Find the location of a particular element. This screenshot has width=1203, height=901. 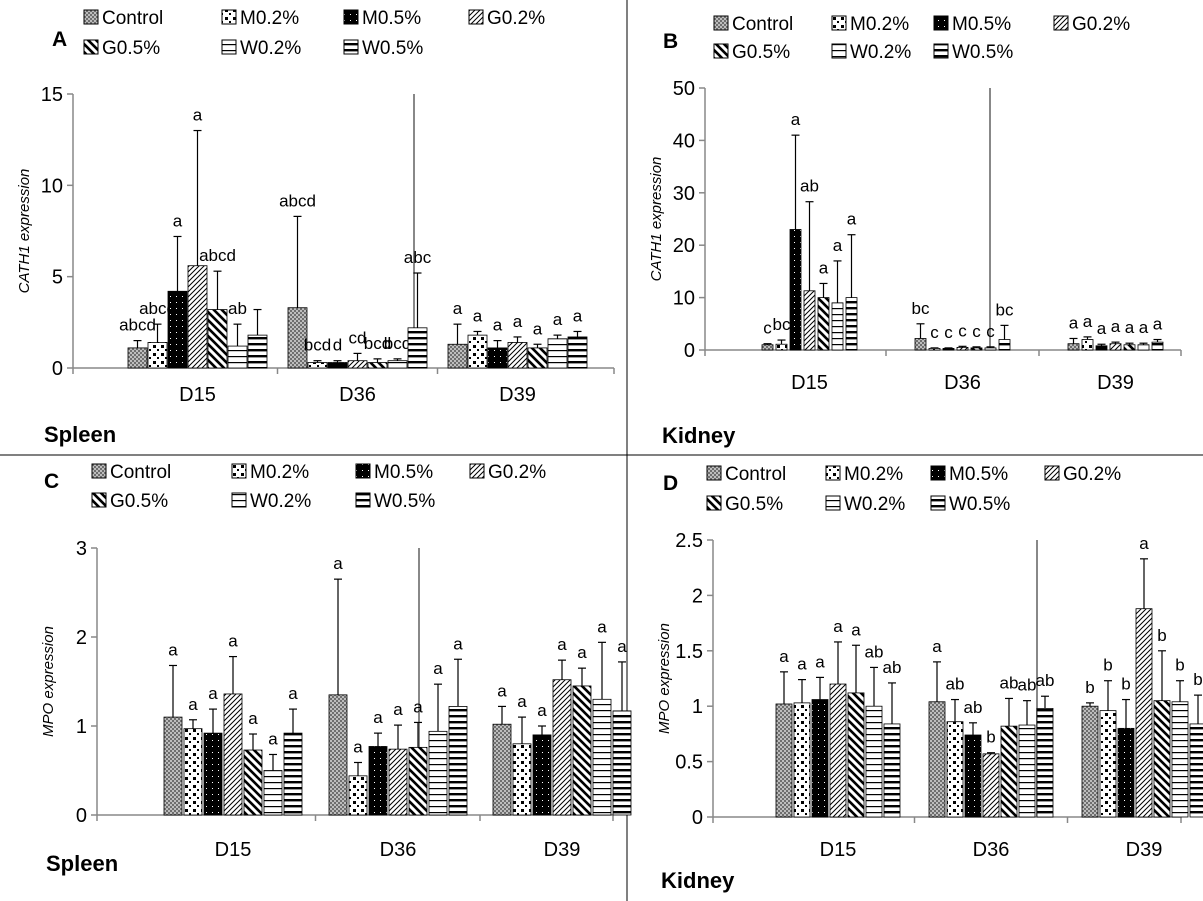

y-tick-label: 50 is located at coordinates (684, 89).